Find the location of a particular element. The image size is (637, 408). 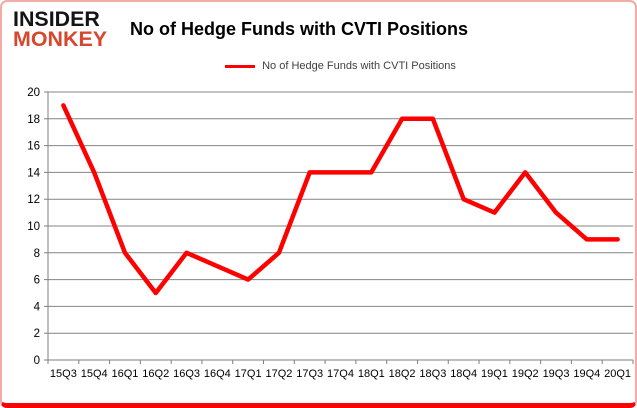

legend-label: No of Hedge Funds with CVTI Positions is located at coordinates (359, 66).